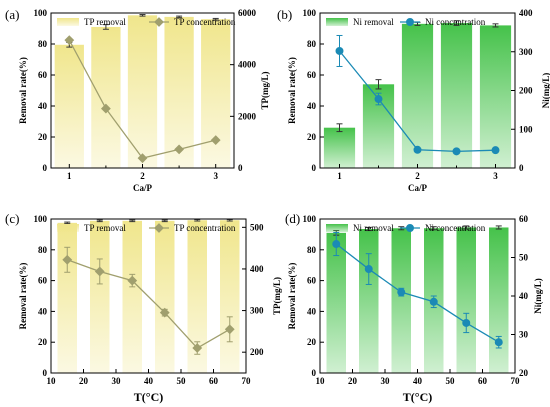 The width and height of the screenshot is (550, 407). Describe the element at coordinates (284, 14) in the screenshot. I see `panel-label: (b)` at that location.